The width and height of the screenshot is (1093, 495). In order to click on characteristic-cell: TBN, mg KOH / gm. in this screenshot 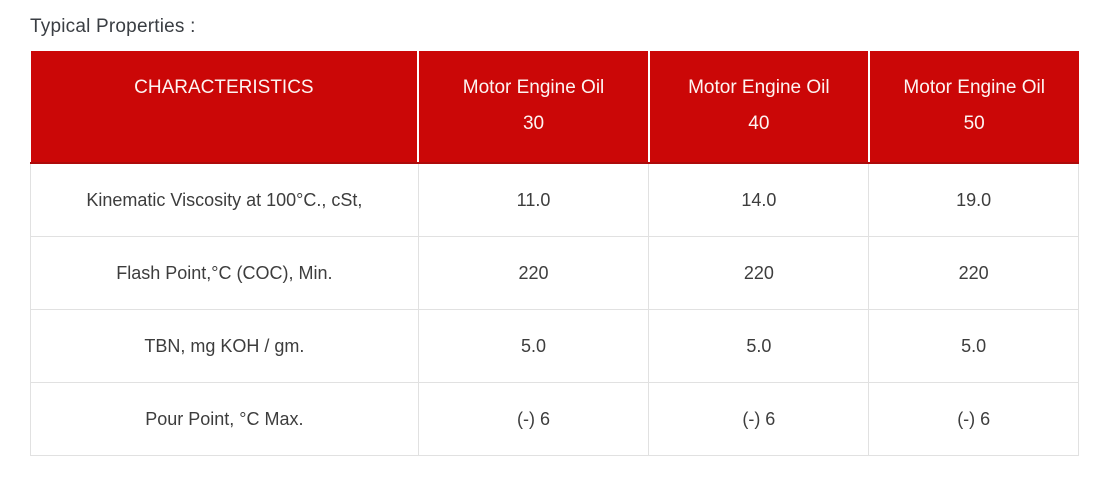, I will do `click(224, 346)`.